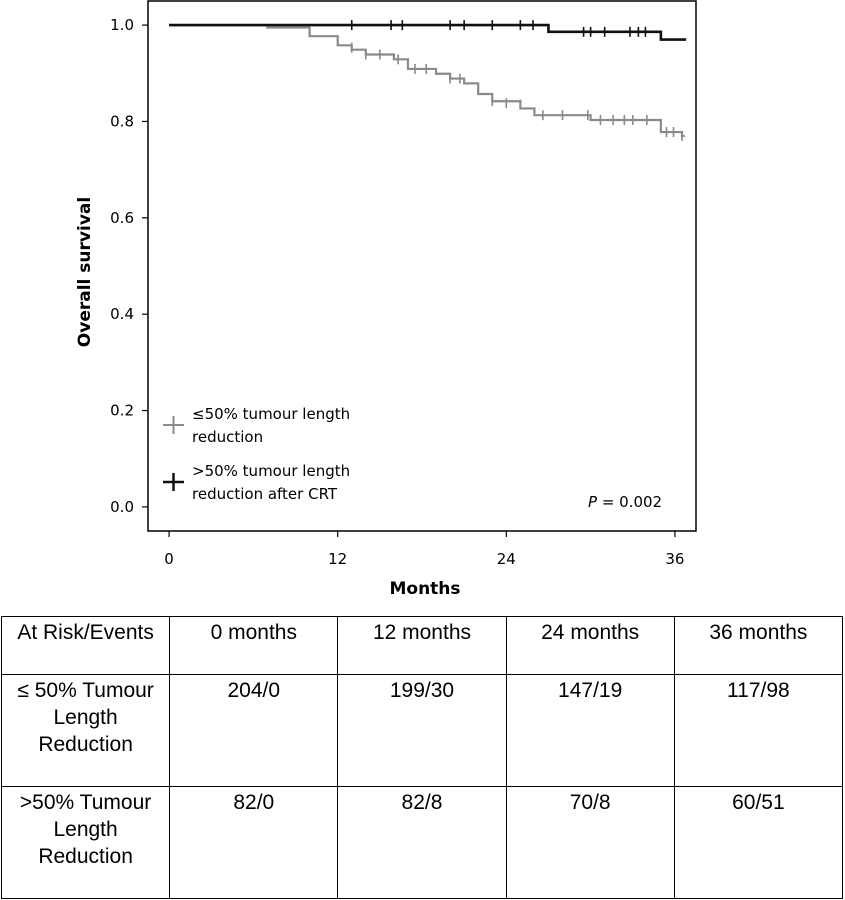 This screenshot has height=900, width=845. What do you see at coordinates (122, 507) in the screenshot?
I see `y-tick-label: 0.0` at bounding box center [122, 507].